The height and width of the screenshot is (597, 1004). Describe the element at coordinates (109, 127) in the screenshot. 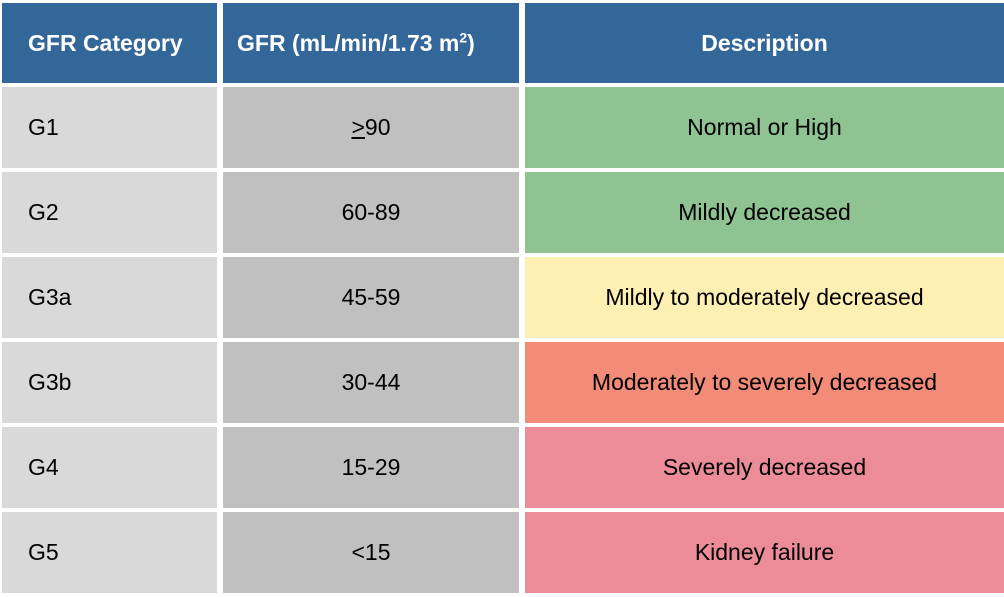

I see `row-category-cell: G1` at that location.